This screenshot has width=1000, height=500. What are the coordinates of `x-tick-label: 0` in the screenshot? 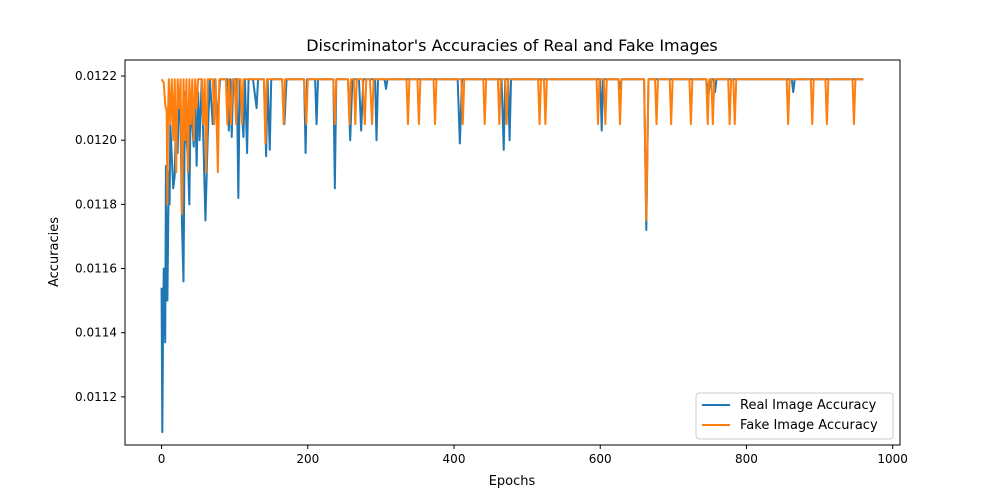 It's located at (162, 459).